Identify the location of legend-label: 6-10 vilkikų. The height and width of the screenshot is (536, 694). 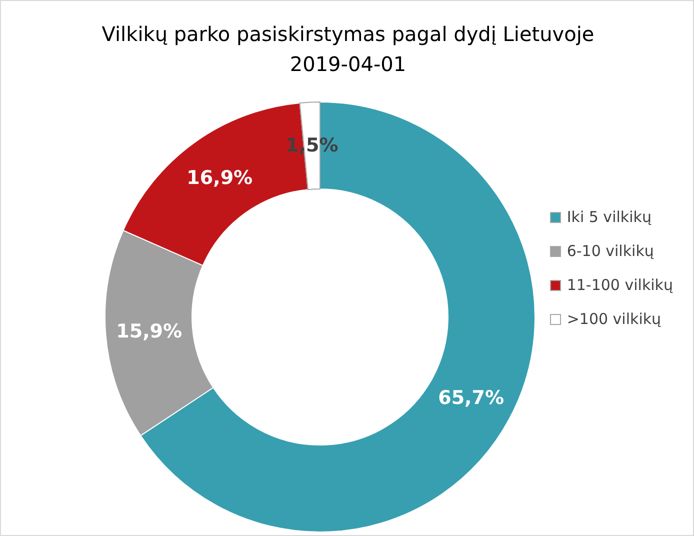
(610, 251).